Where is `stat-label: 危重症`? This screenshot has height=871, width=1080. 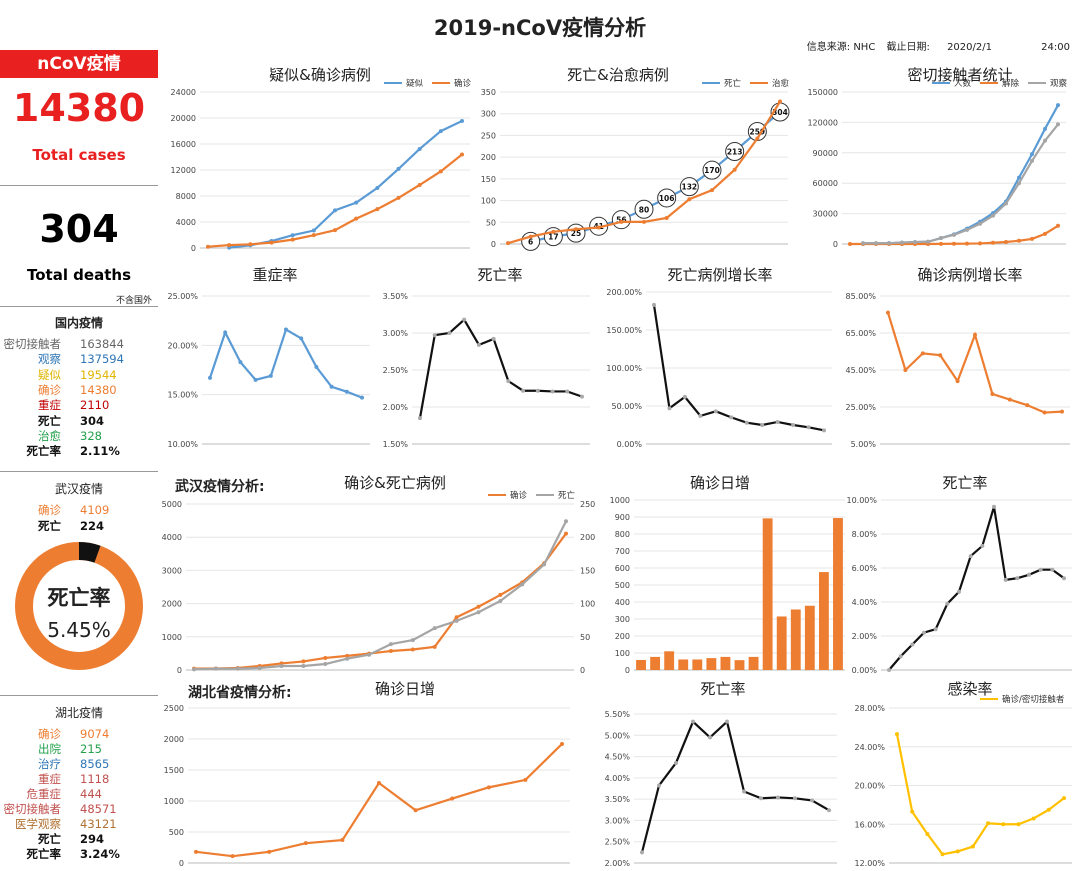 stat-label: 危重症 is located at coordinates (44, 794).